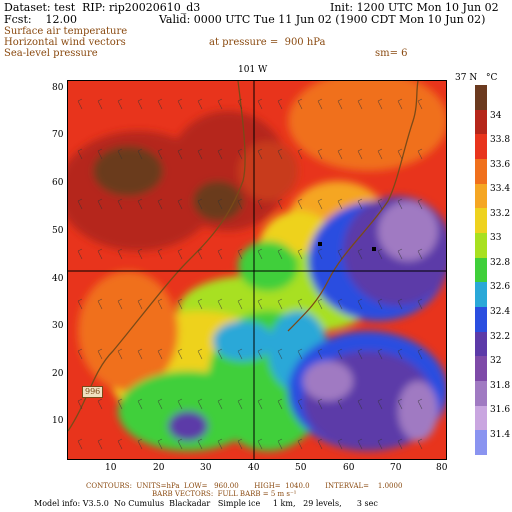 This screenshot has width=512, height=512. Describe the element at coordinates (58, 421) in the screenshot. I see `y-tick: 10` at that location.